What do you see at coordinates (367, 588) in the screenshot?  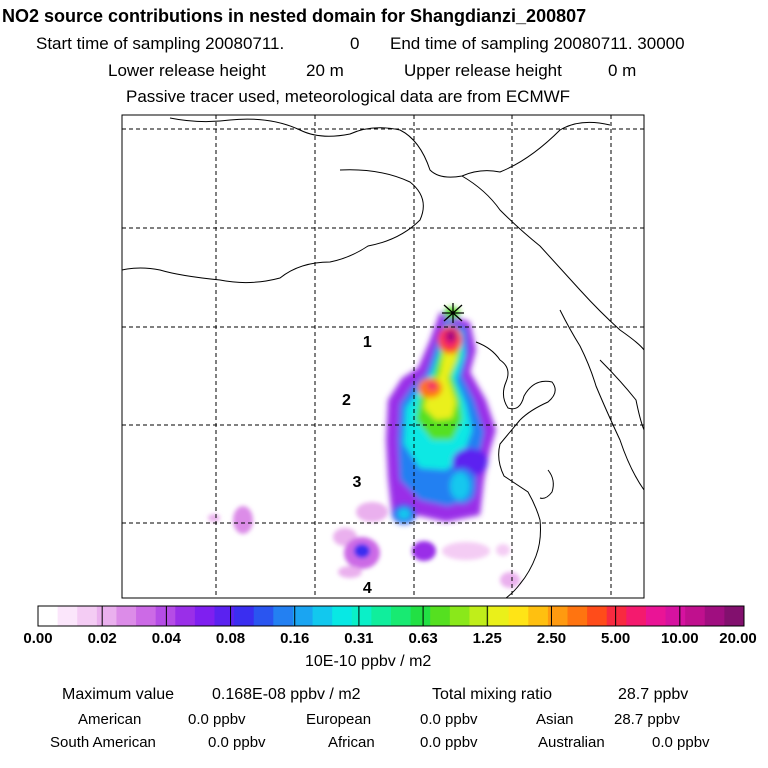 I see `source-marker-4: 4` at bounding box center [367, 588].